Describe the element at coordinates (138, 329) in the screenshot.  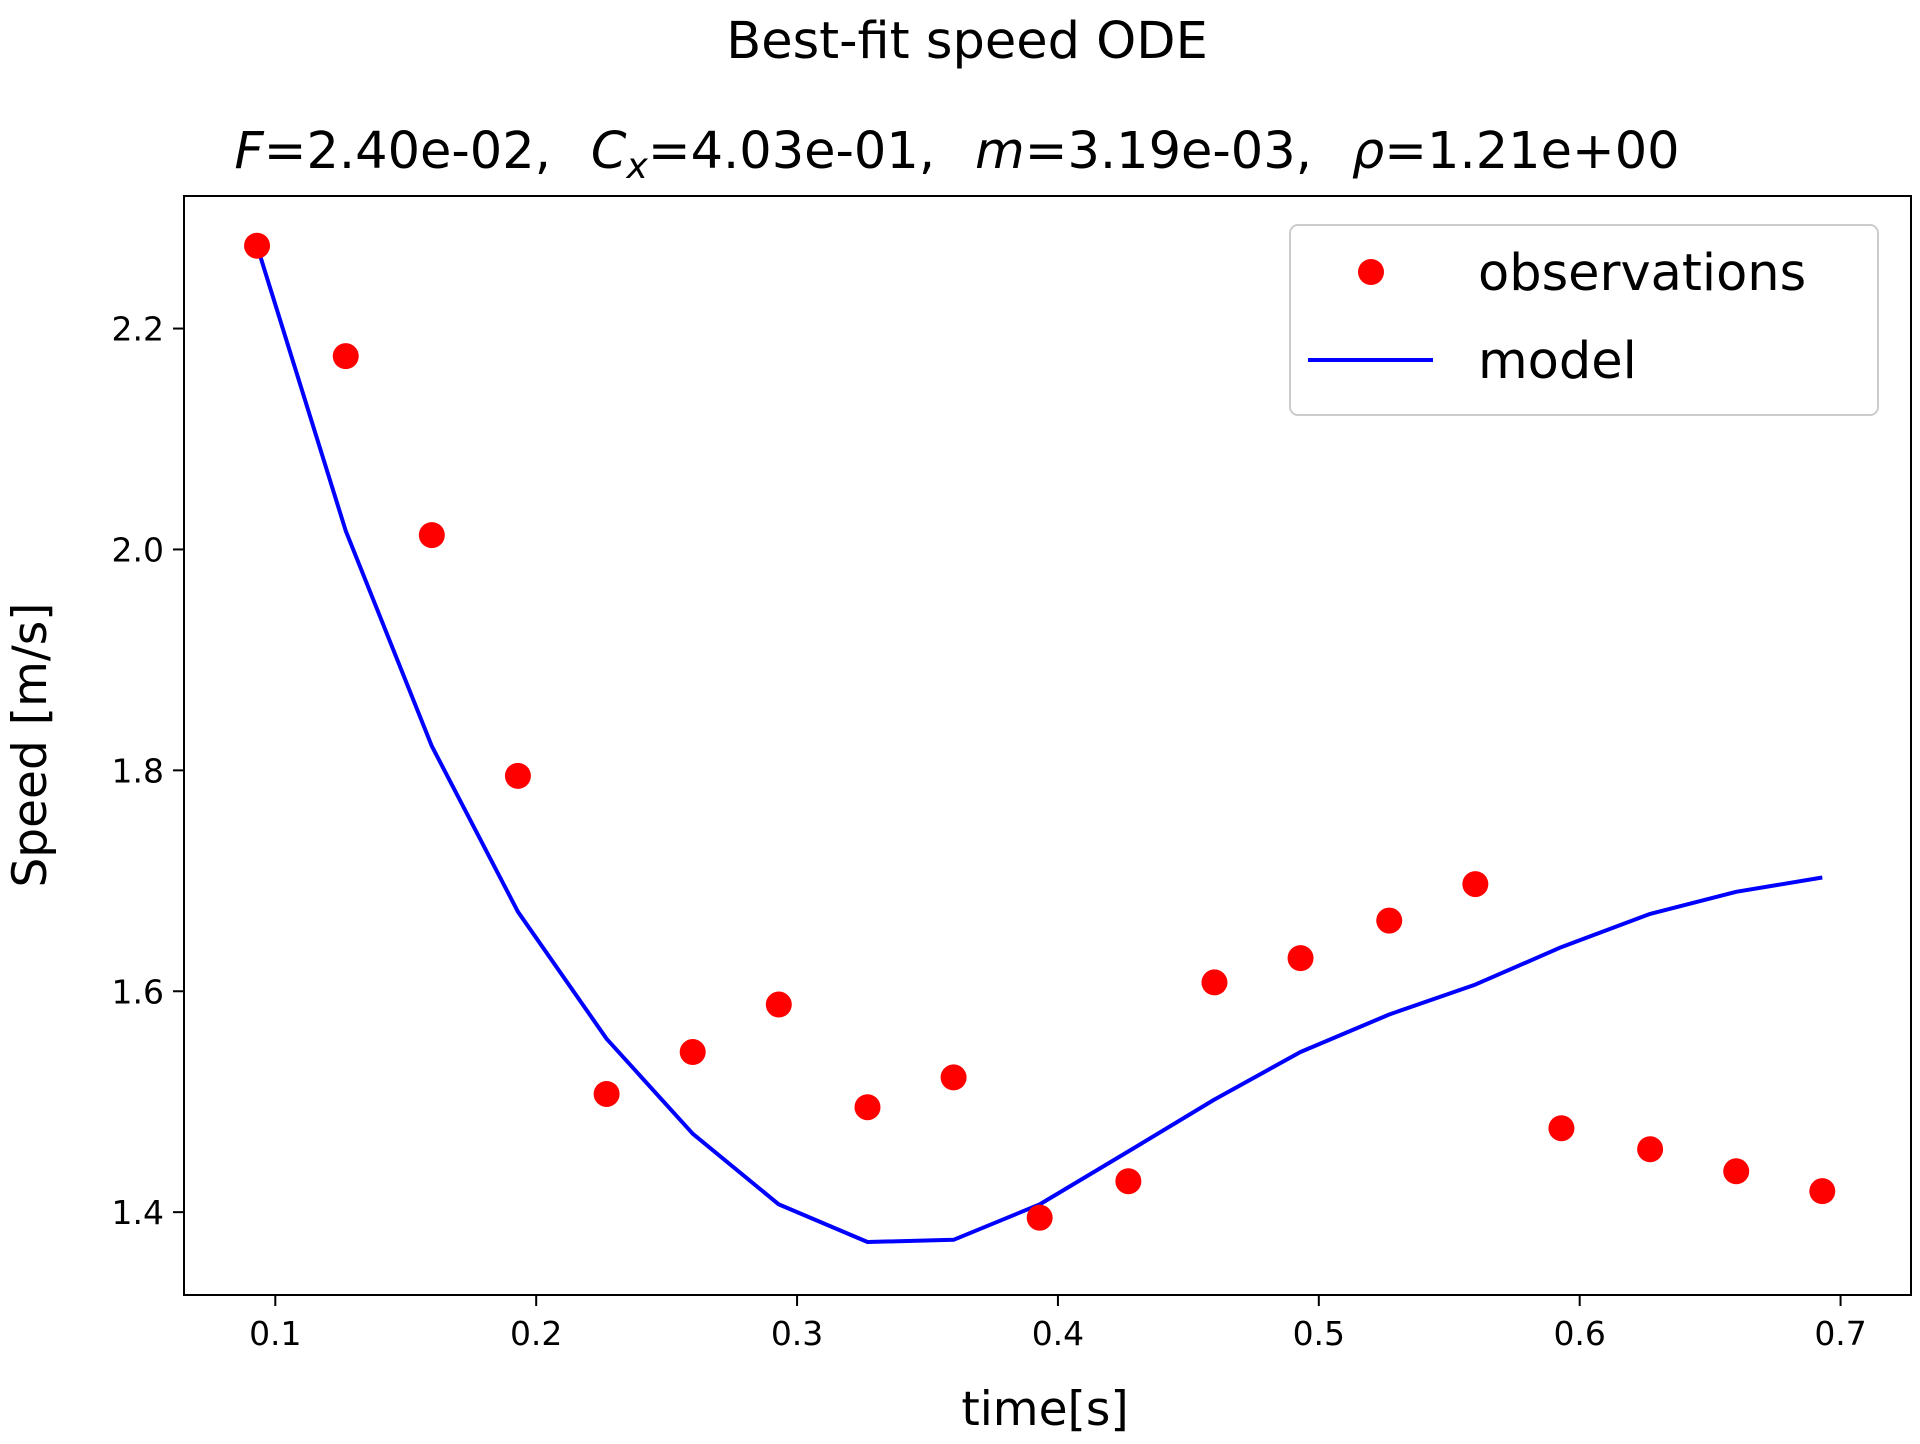
I see `y-tick-label: 2.2` at that location.